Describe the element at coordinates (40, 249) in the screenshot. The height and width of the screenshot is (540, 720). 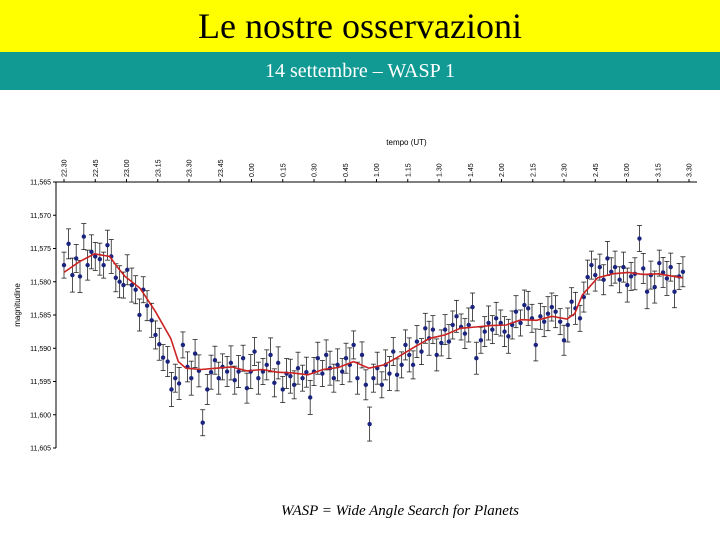
I see `y-tick-label: 11,575` at that location.